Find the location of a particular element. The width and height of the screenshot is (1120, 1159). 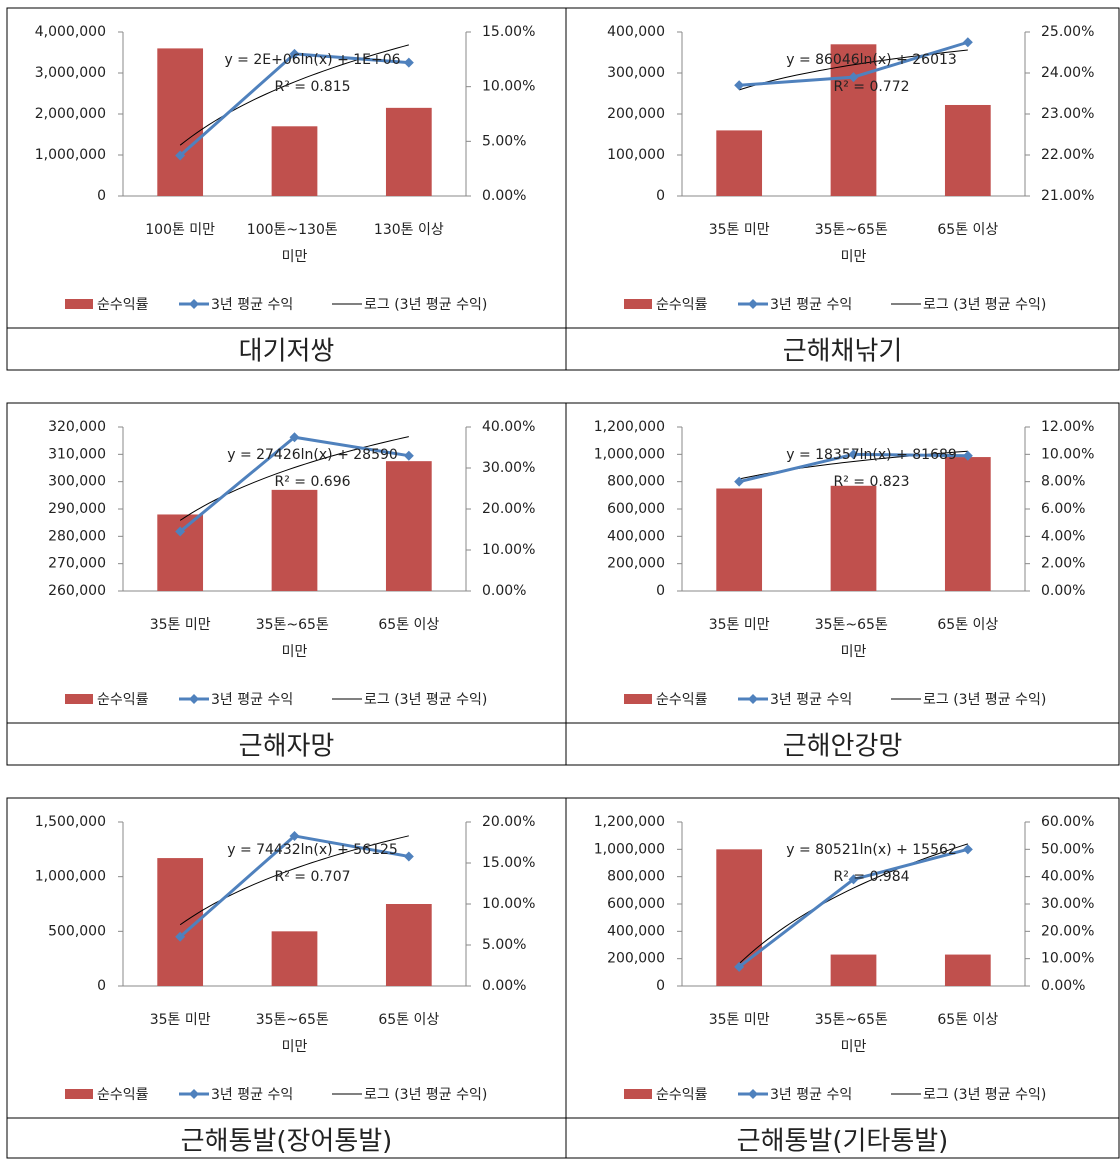

chart-caption: 대기저쌍 is located at coordinates (287, 352).